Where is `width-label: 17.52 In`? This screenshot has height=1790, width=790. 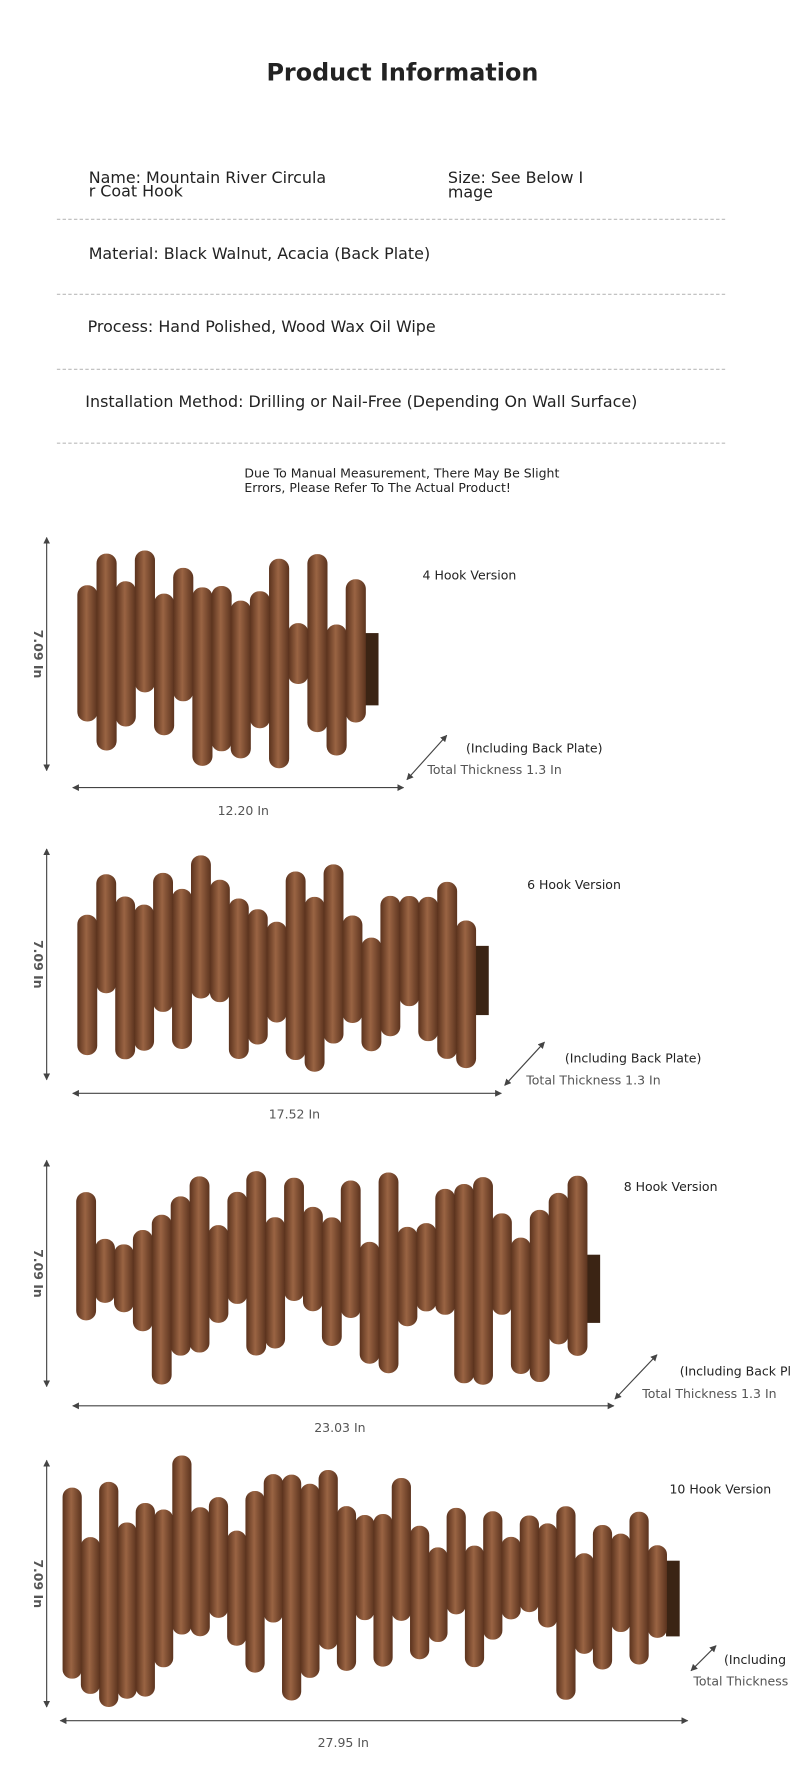
width-label: 17.52 In is located at coordinates (294, 1113).